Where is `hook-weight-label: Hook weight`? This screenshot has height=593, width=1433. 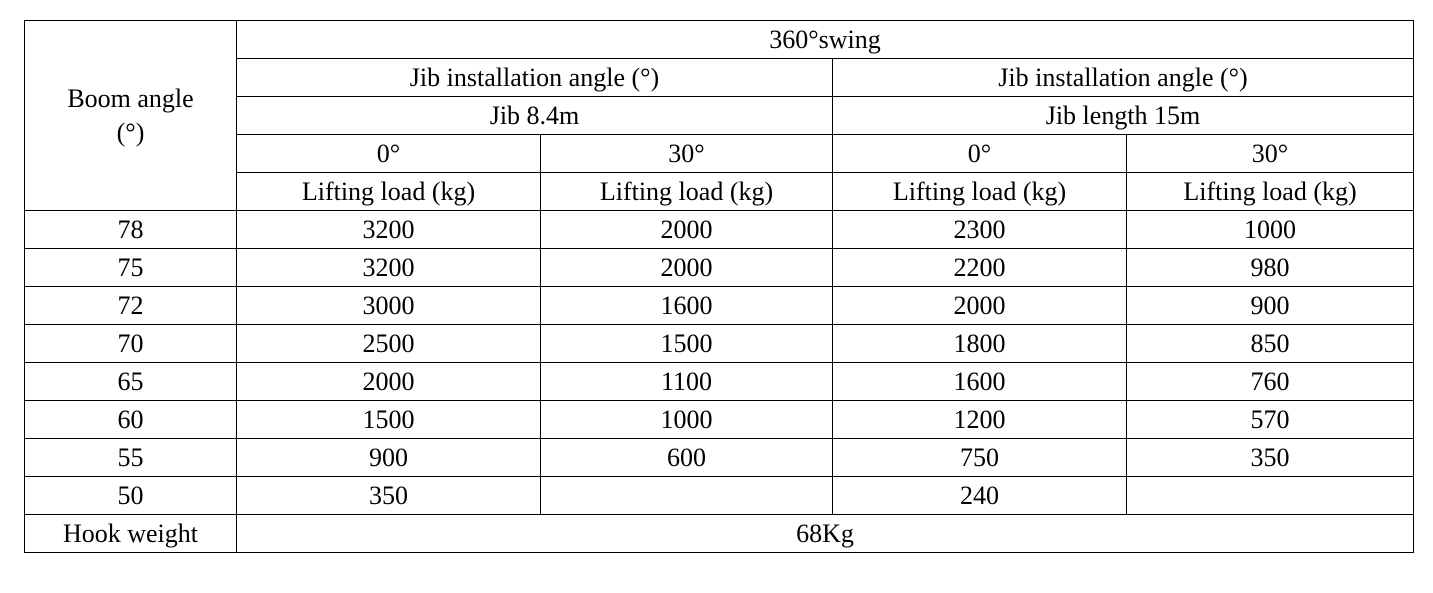 hook-weight-label: Hook weight is located at coordinates (130, 533).